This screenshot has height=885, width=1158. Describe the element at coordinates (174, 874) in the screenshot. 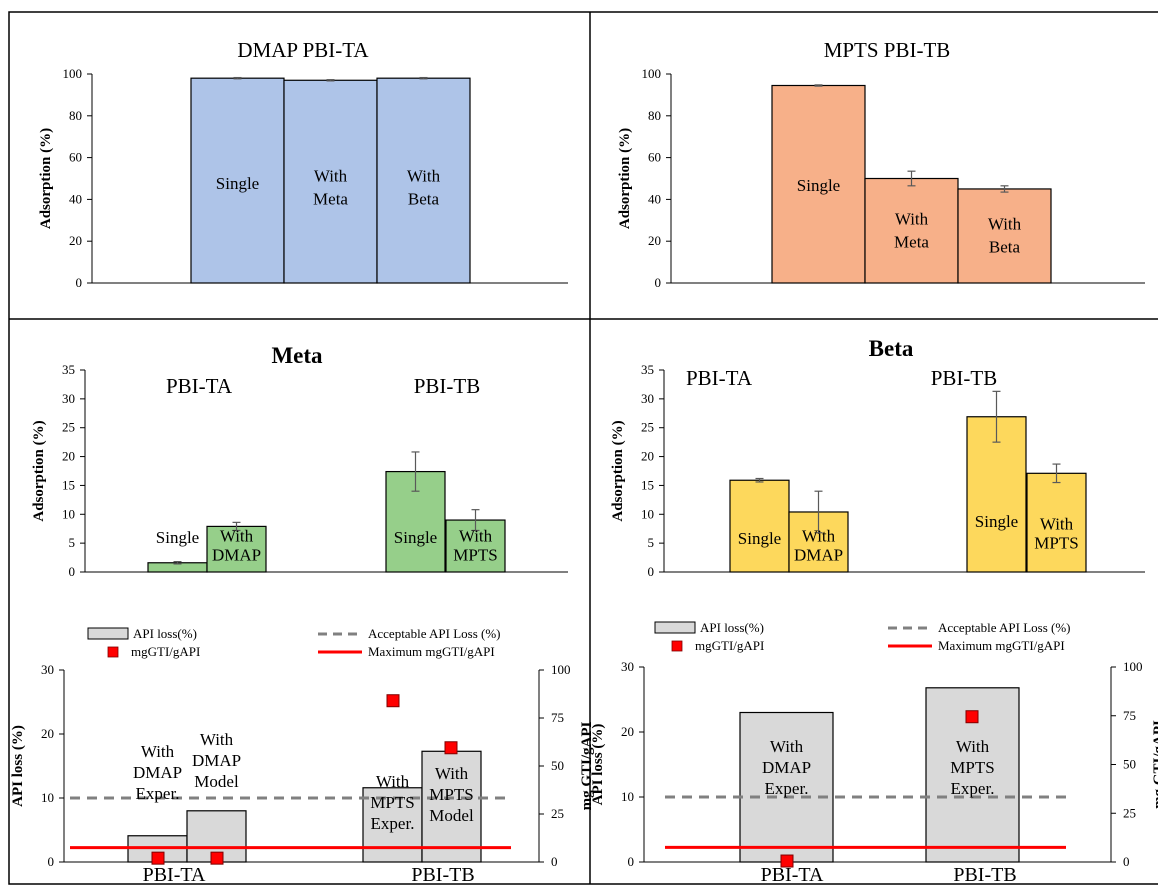

I see `category-label: PBI-TA` at that location.